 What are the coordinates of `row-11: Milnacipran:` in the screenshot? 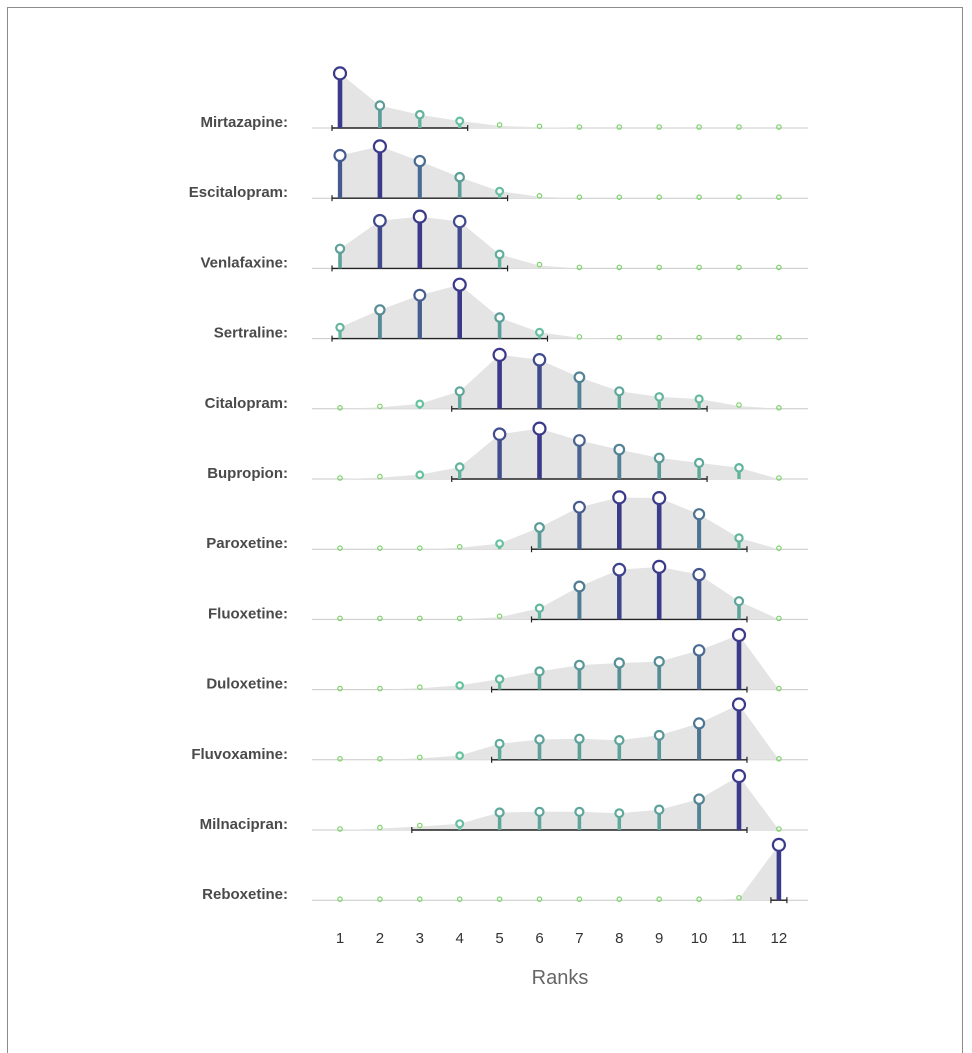 It's located at (504, 800).